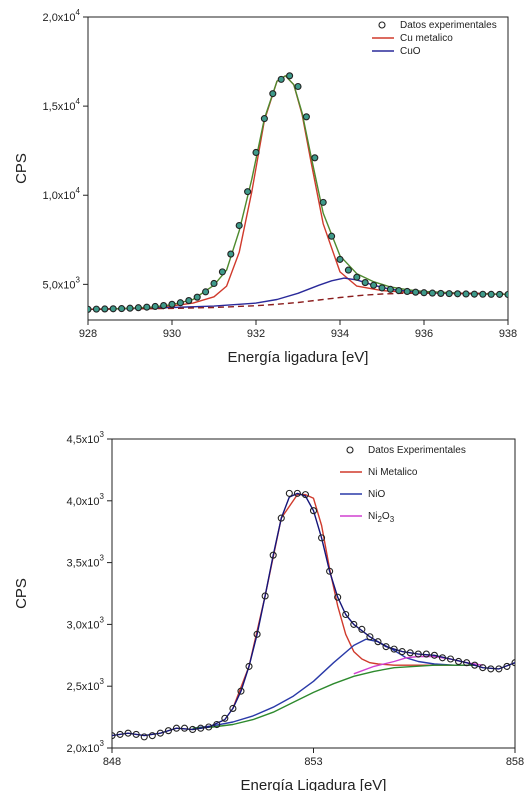 This screenshot has width=531, height=791. I want to click on legend-label: Ni Metalico, so click(393, 472).